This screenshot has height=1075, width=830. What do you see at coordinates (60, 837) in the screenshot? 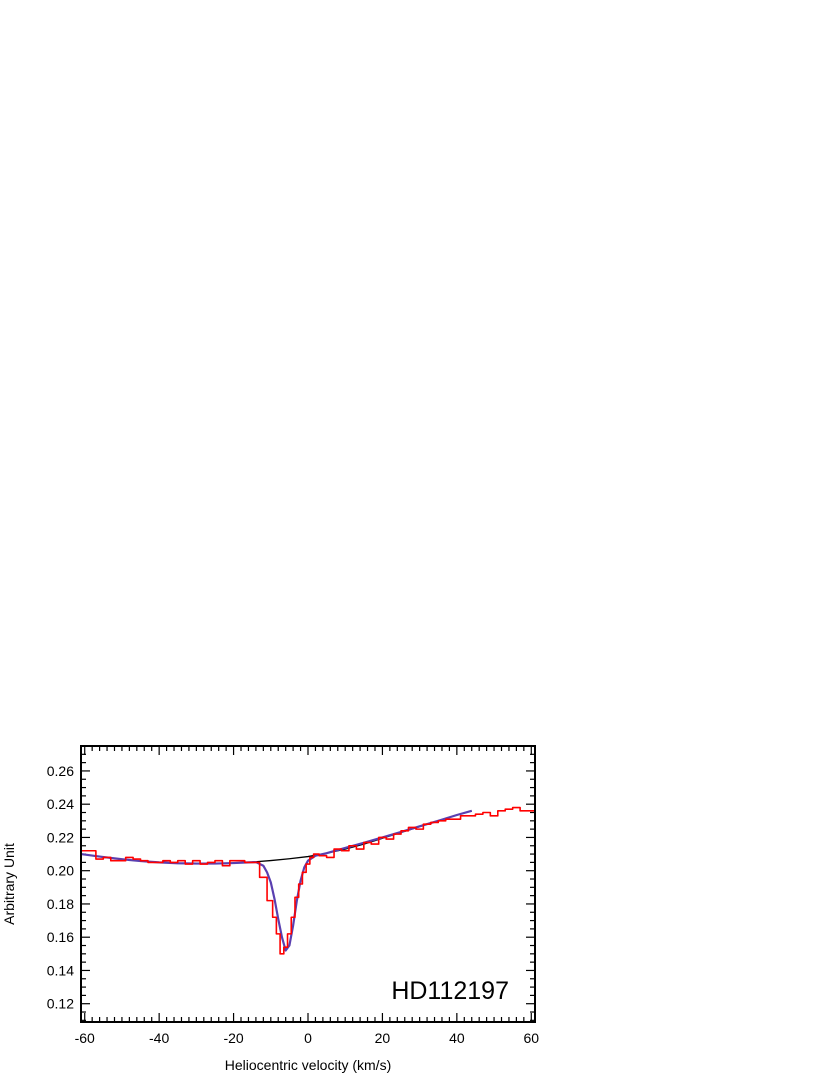
I see `y-tick-label: 0.22` at bounding box center [60, 837].